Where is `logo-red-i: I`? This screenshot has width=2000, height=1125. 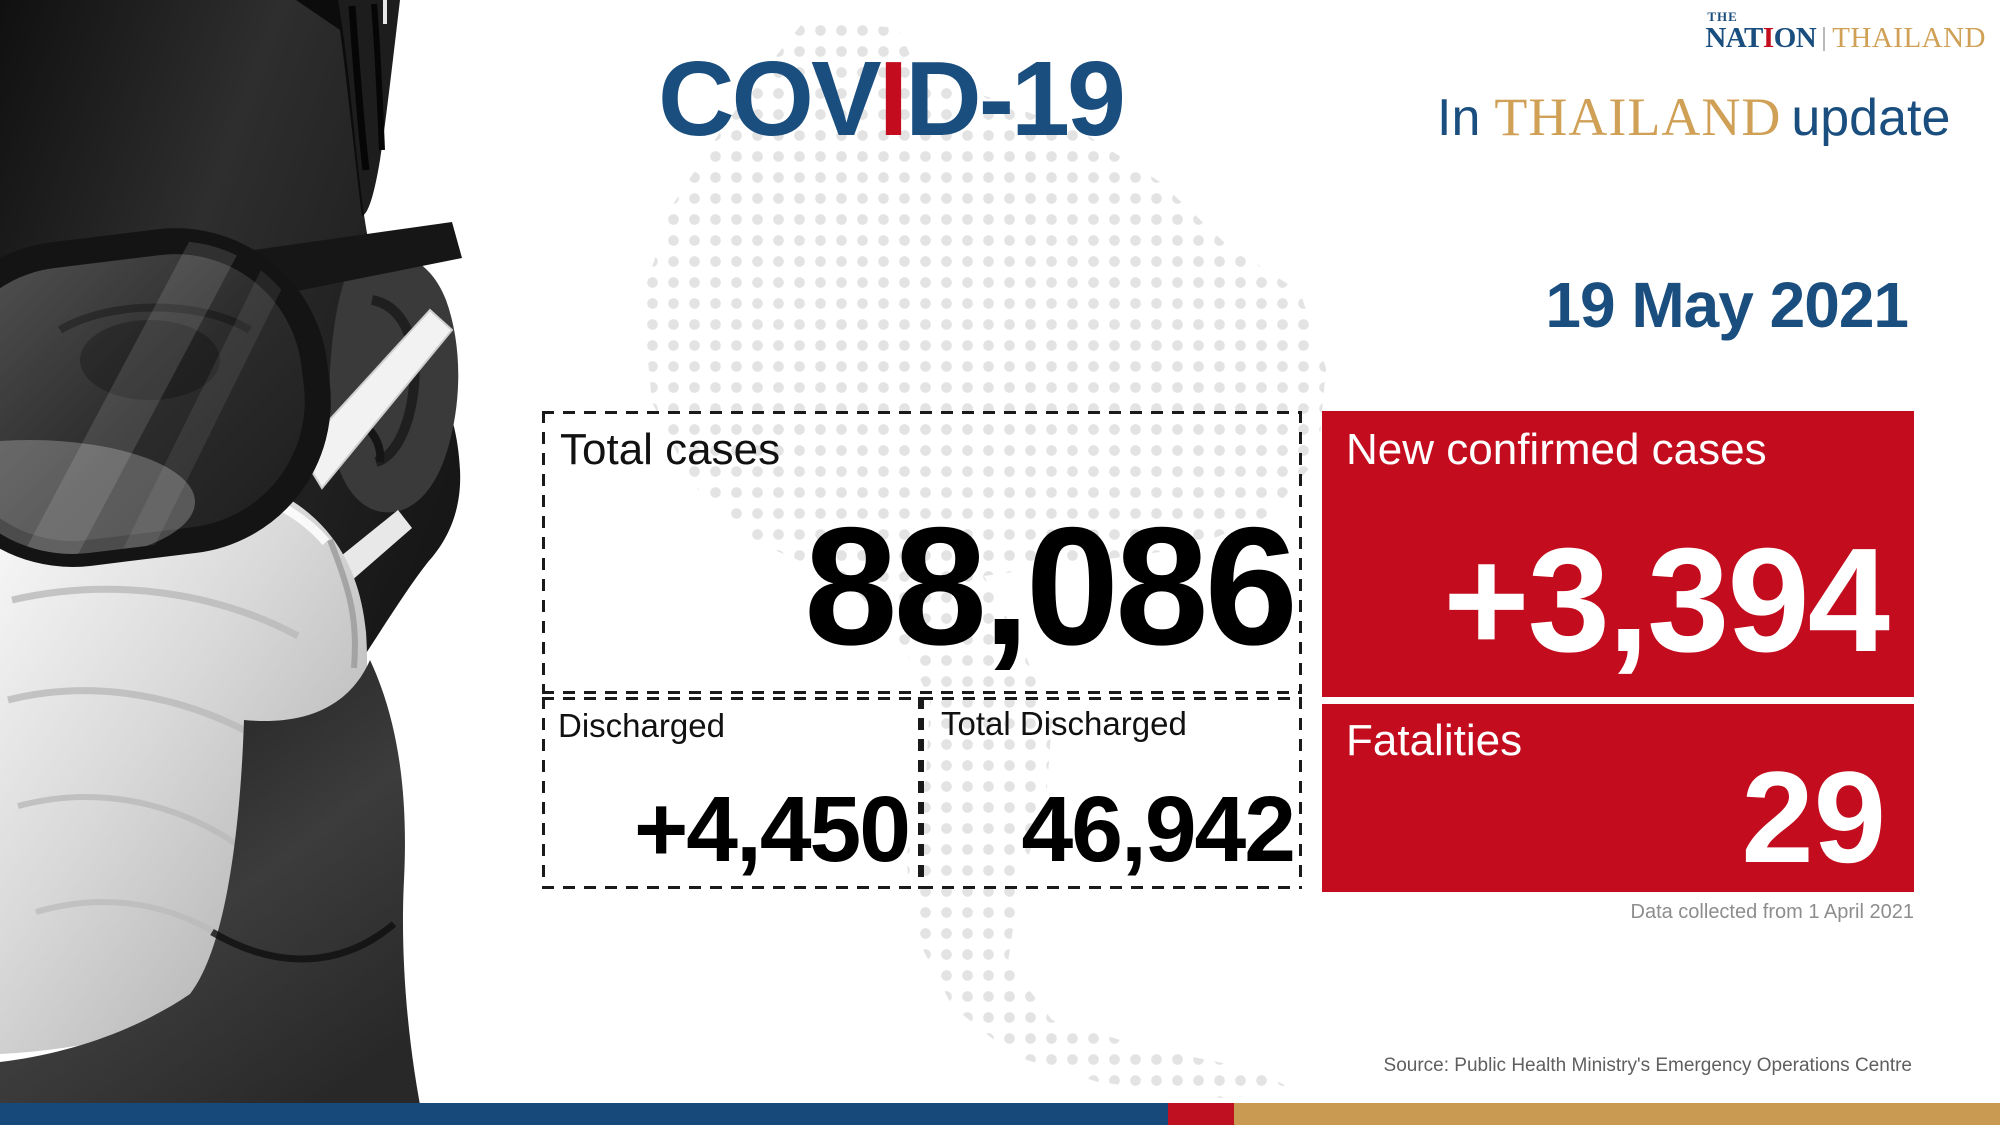 logo-red-i: I is located at coordinates (1768, 38).